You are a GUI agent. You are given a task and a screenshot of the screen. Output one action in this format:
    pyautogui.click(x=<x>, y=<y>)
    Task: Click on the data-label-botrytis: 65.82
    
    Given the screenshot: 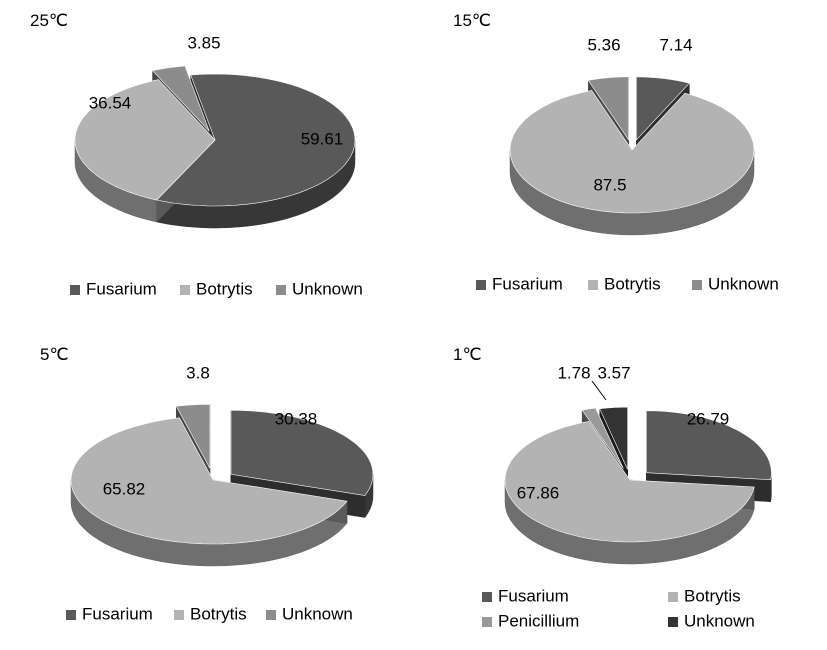 What is the action you would take?
    pyautogui.click(x=124, y=488)
    